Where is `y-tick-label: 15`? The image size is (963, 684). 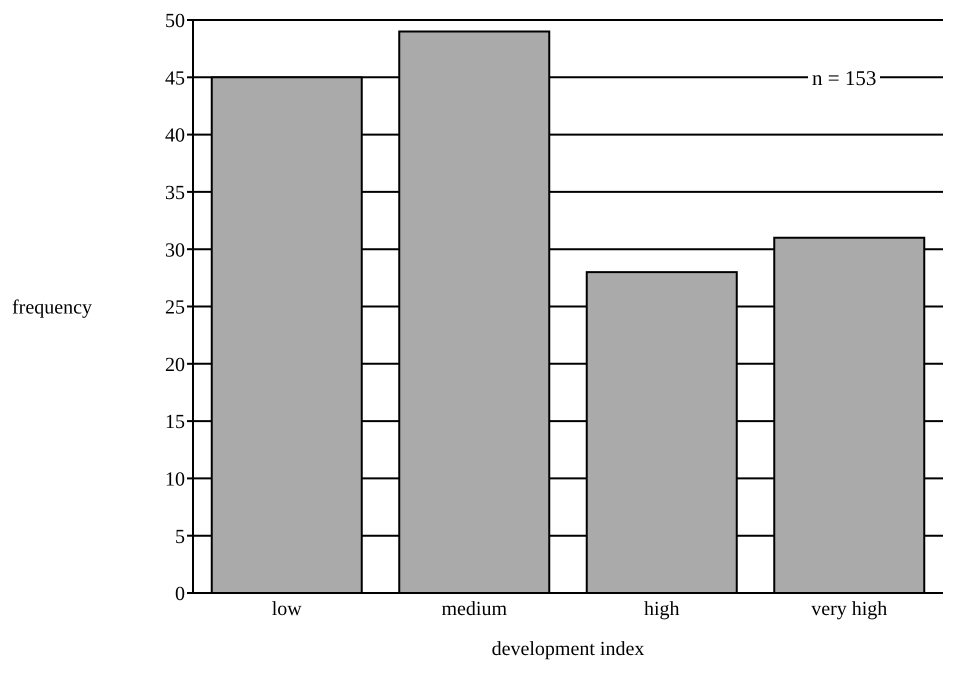 y-tick-label: 15 is located at coordinates (175, 422).